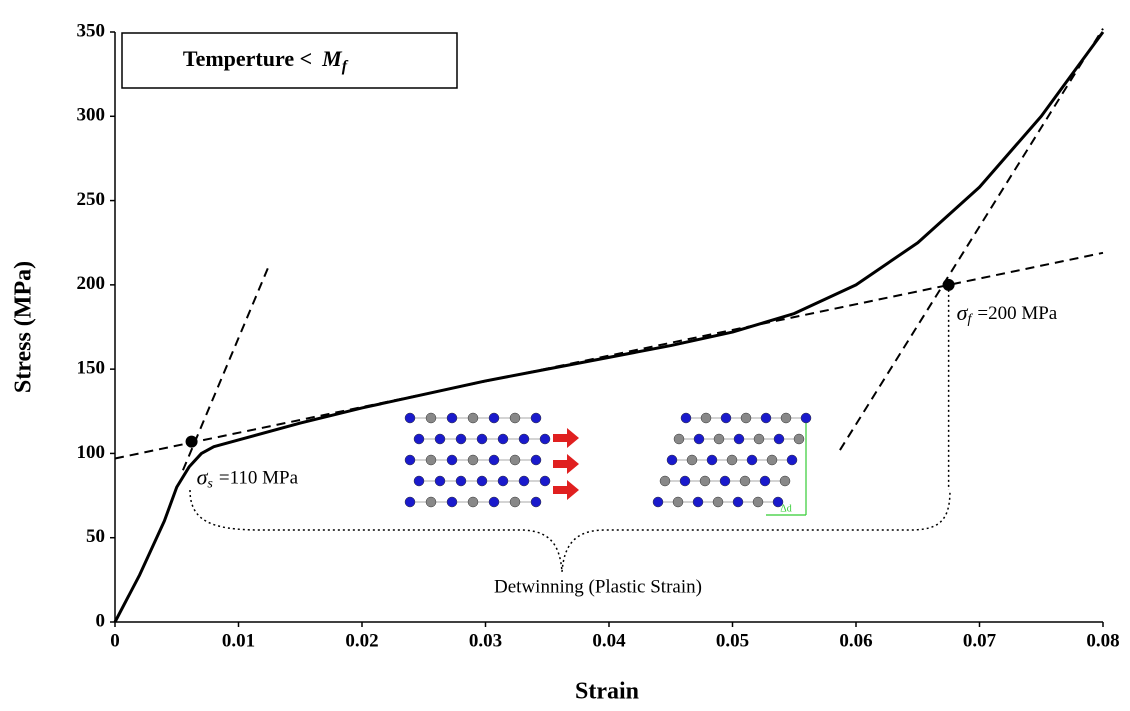 Image resolution: width=1130 pixels, height=711 pixels. What do you see at coordinates (570, 531) in the screenshot?
I see `detwinning-brace` at bounding box center [570, 531].